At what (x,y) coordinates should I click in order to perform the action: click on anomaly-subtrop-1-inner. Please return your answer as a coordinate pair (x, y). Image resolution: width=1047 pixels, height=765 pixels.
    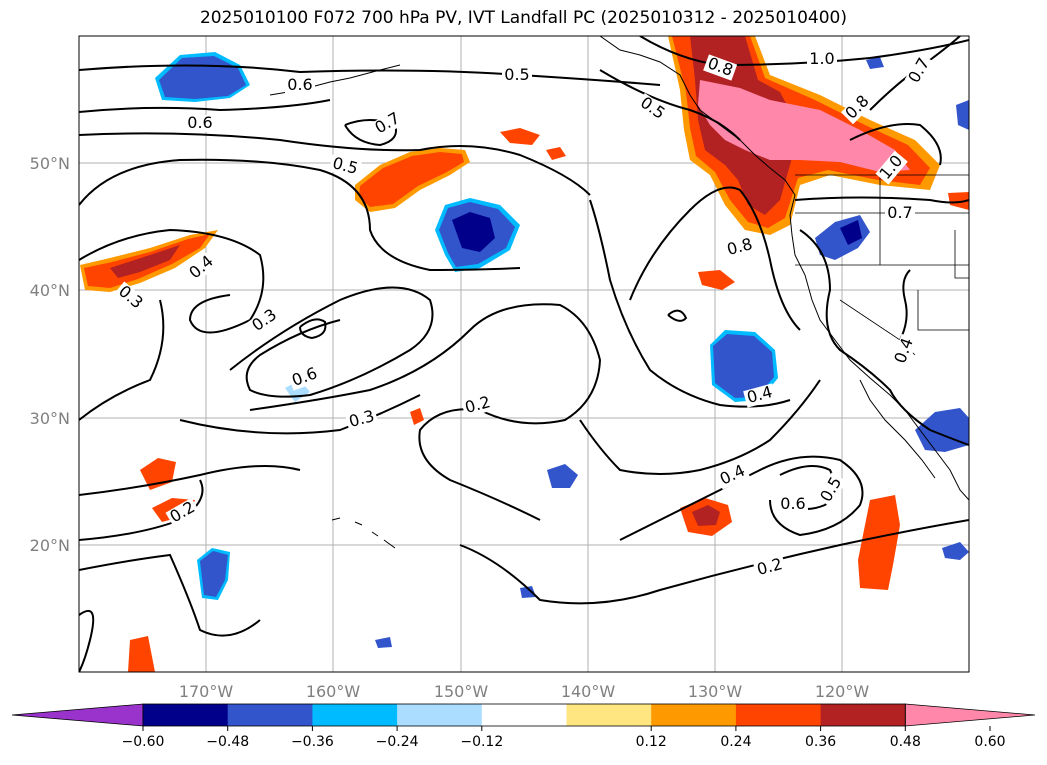
    Looking at the image, I should click on (706, 515).